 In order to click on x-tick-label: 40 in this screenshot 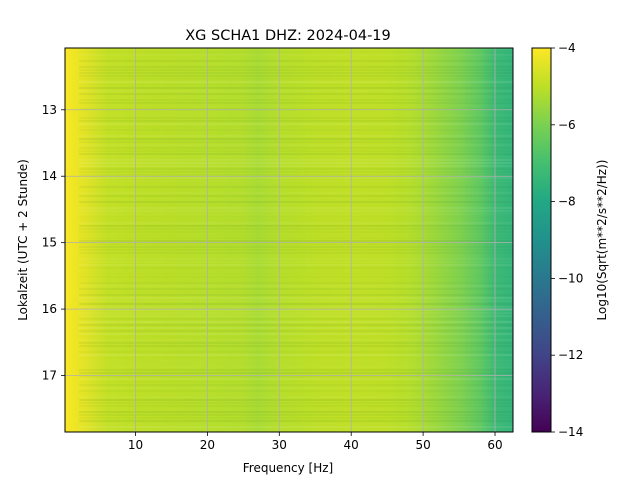, I will do `click(351, 445)`.